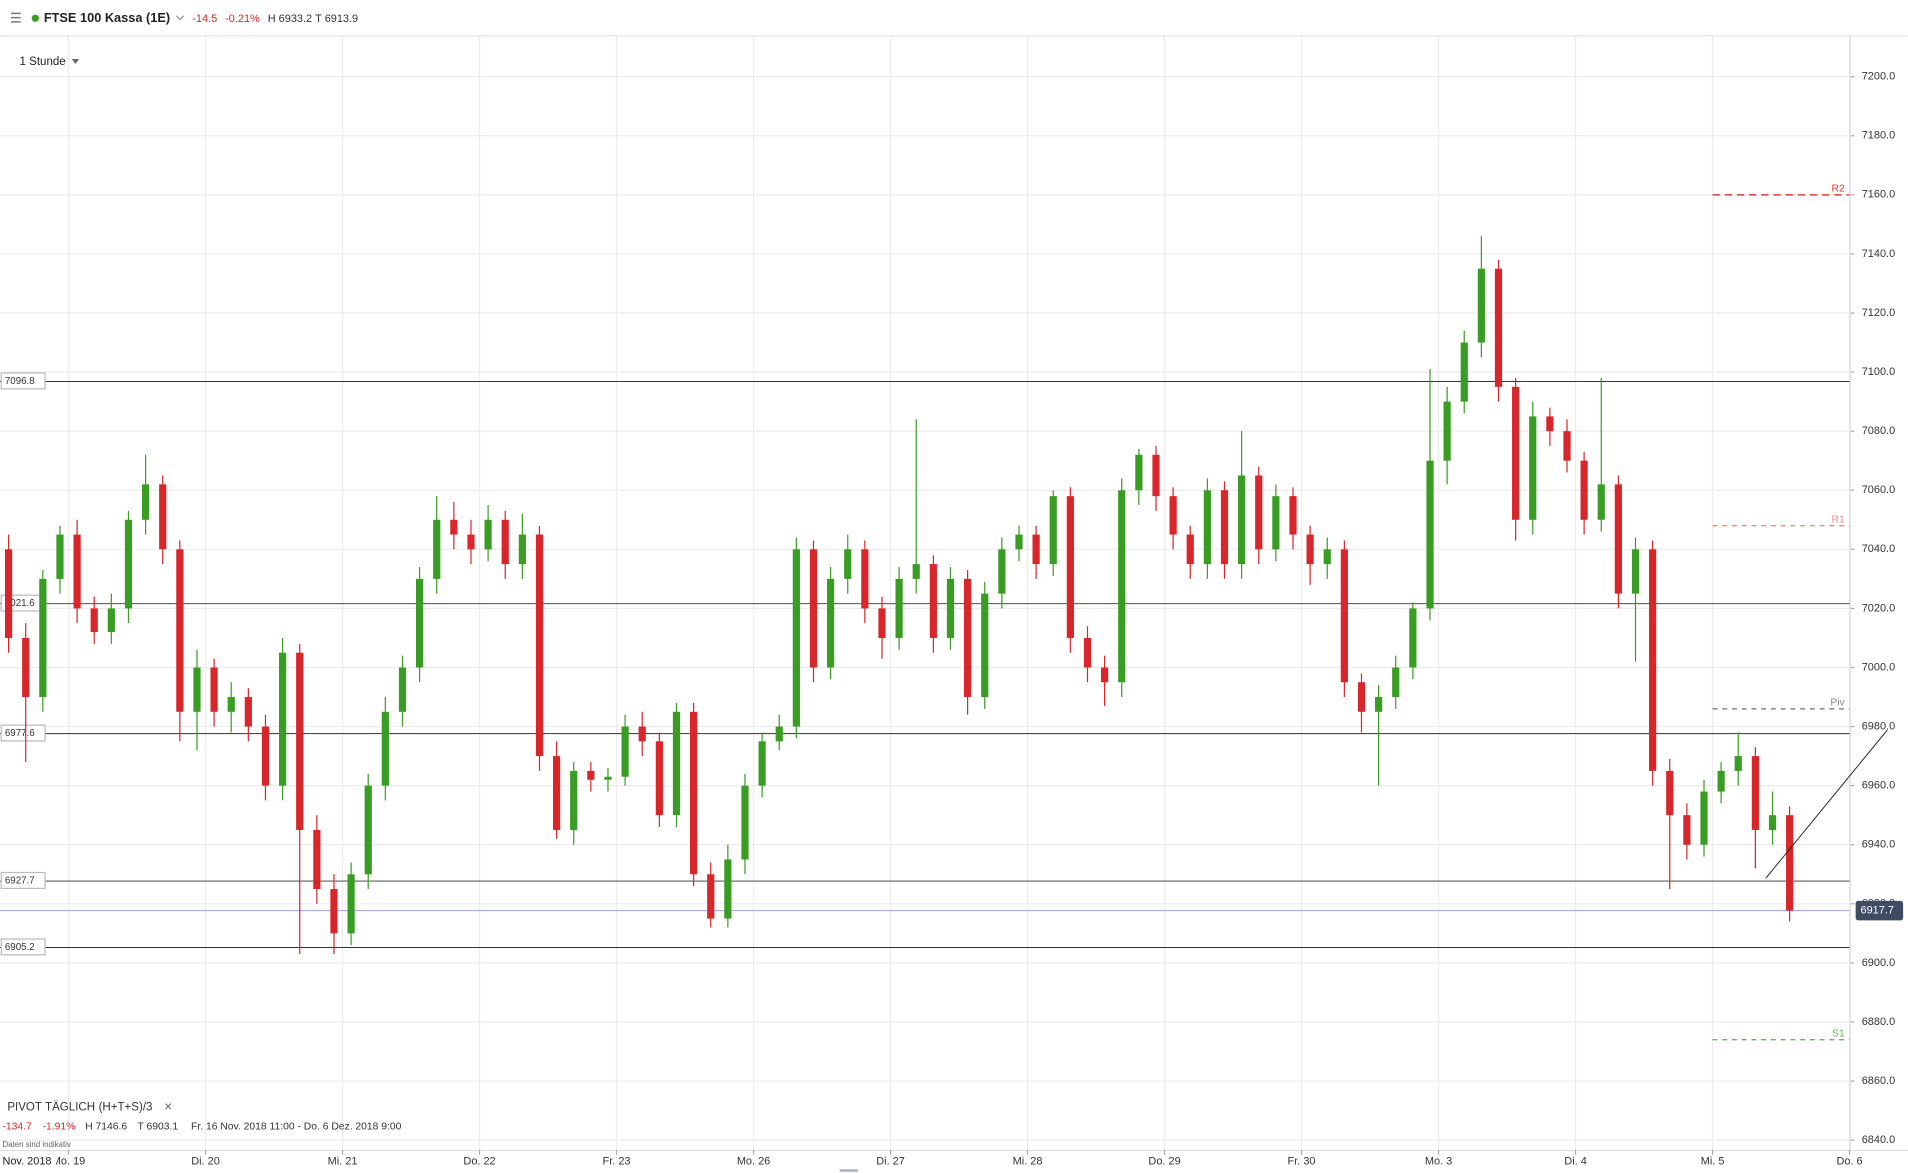  What do you see at coordinates (1878, 490) in the screenshot?
I see `y-tick-label: 7060.0` at bounding box center [1878, 490].